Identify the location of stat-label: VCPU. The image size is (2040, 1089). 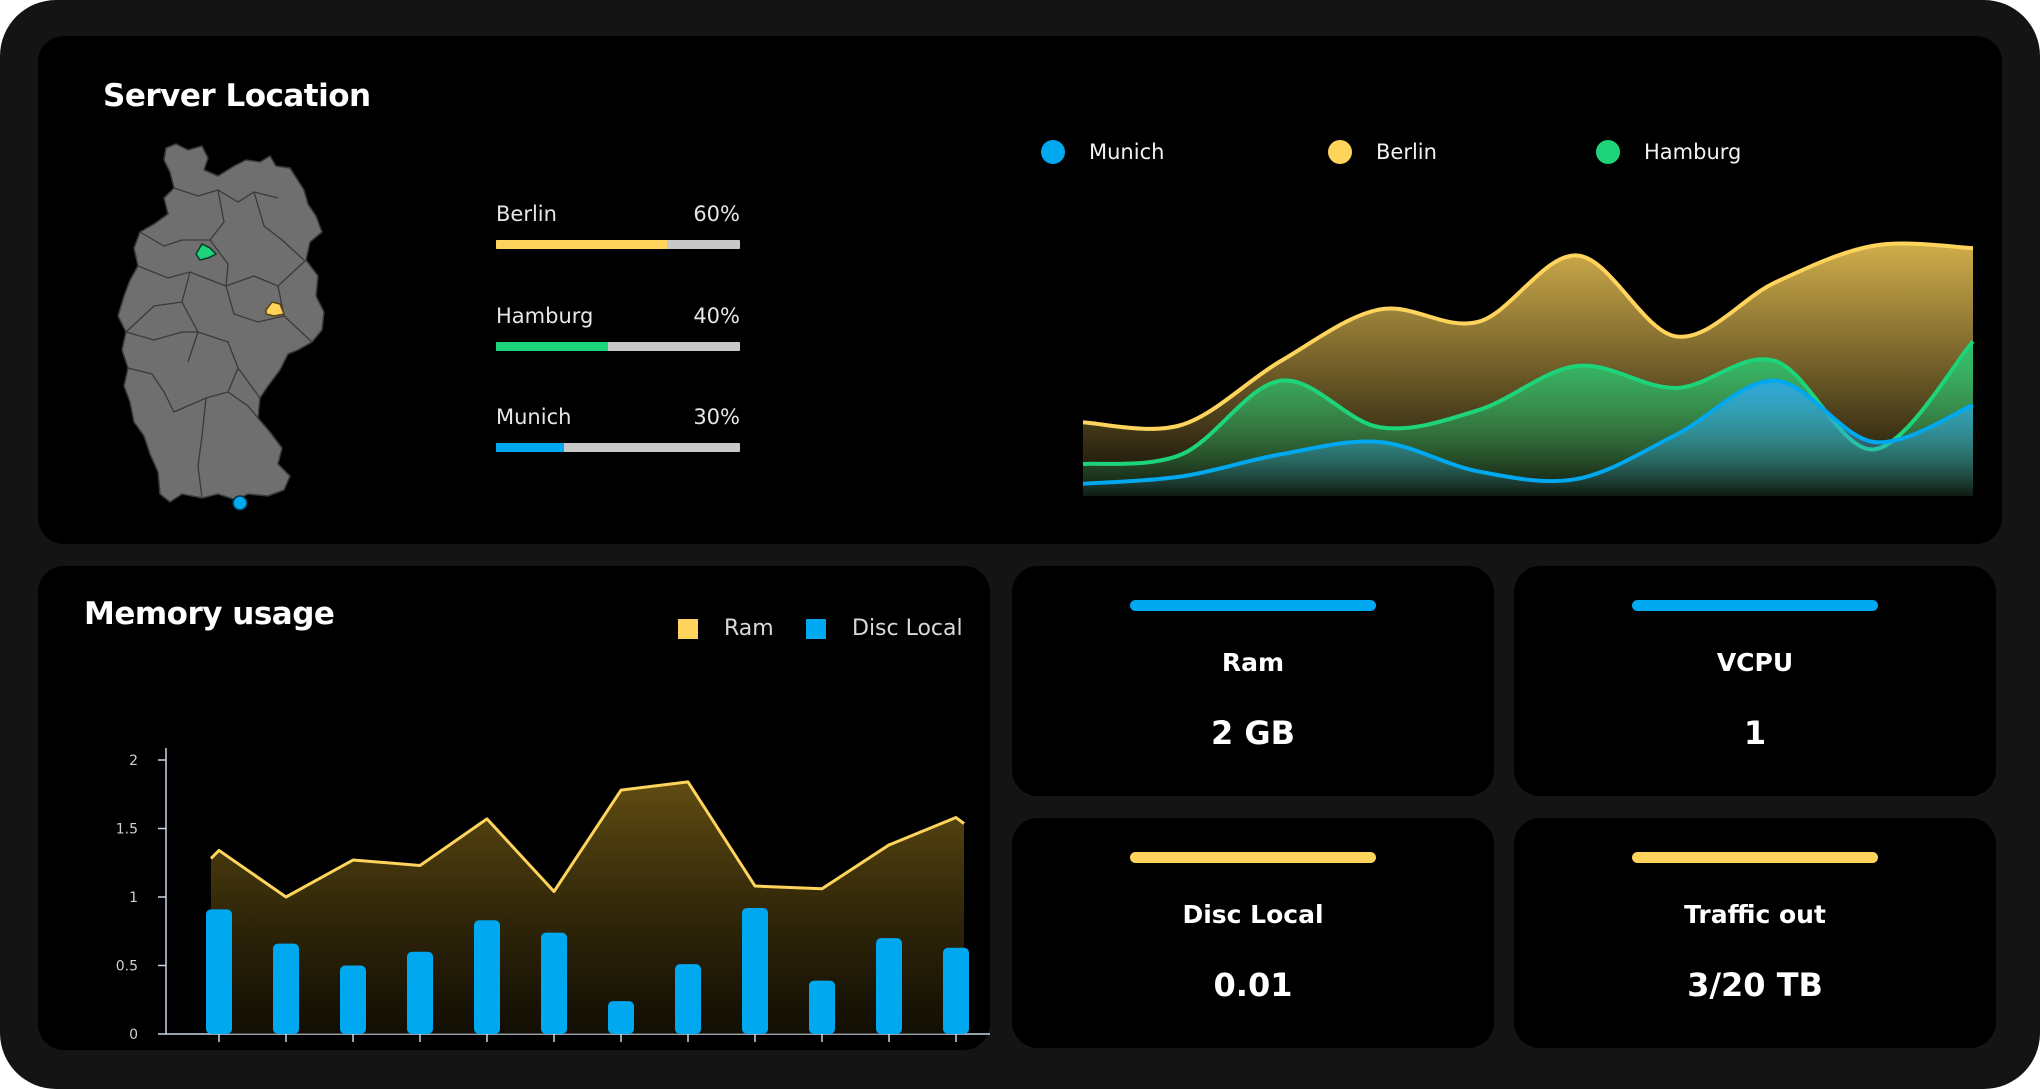
(1755, 662).